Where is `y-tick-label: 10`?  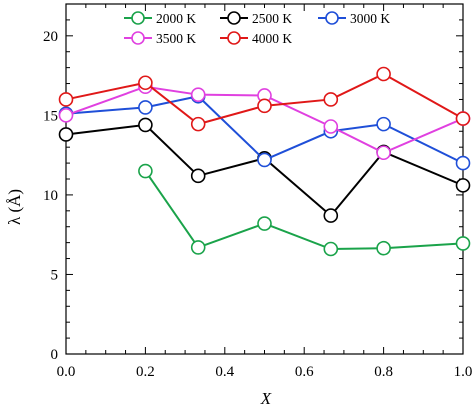 y-tick-label: 10 is located at coordinates (50, 196).